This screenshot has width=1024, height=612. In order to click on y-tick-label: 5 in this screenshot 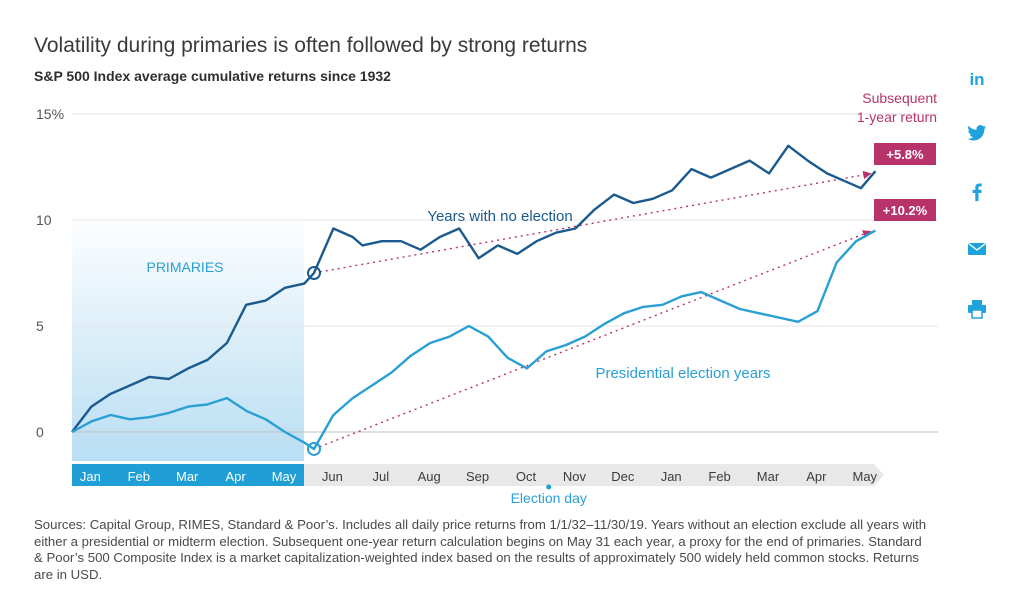, I will do `click(40, 326)`.